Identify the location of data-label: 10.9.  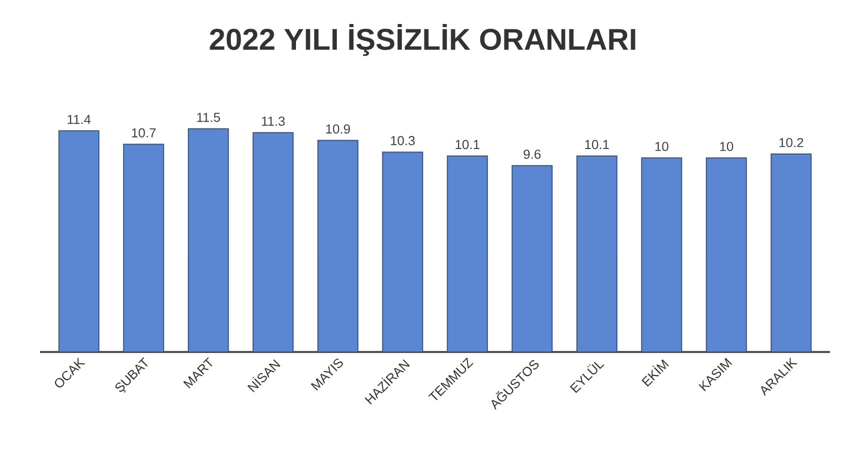
(338, 129).